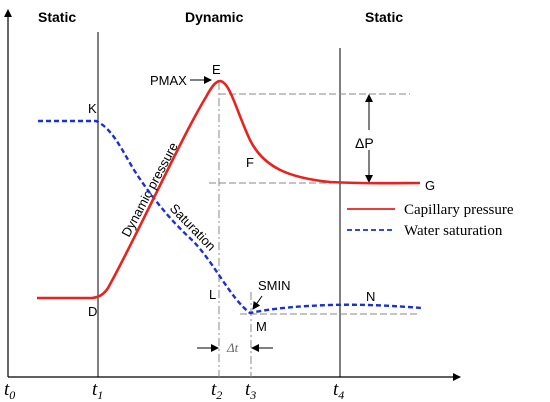 The width and height of the screenshot is (550, 402). Describe the element at coordinates (57, 17) in the screenshot. I see `phase-label-static-left: Static` at that location.